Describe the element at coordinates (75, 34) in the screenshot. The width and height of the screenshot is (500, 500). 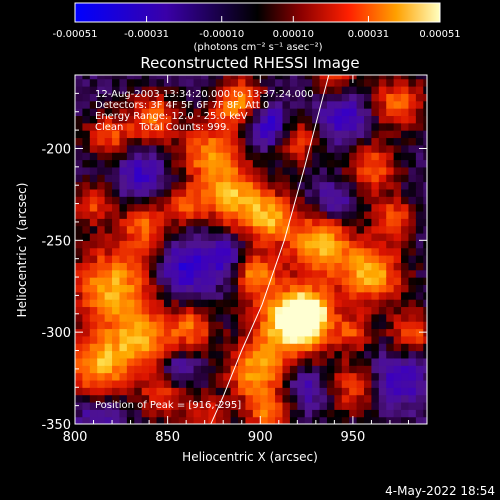
I see `colorbar-tick-label: -0.00051` at that location.